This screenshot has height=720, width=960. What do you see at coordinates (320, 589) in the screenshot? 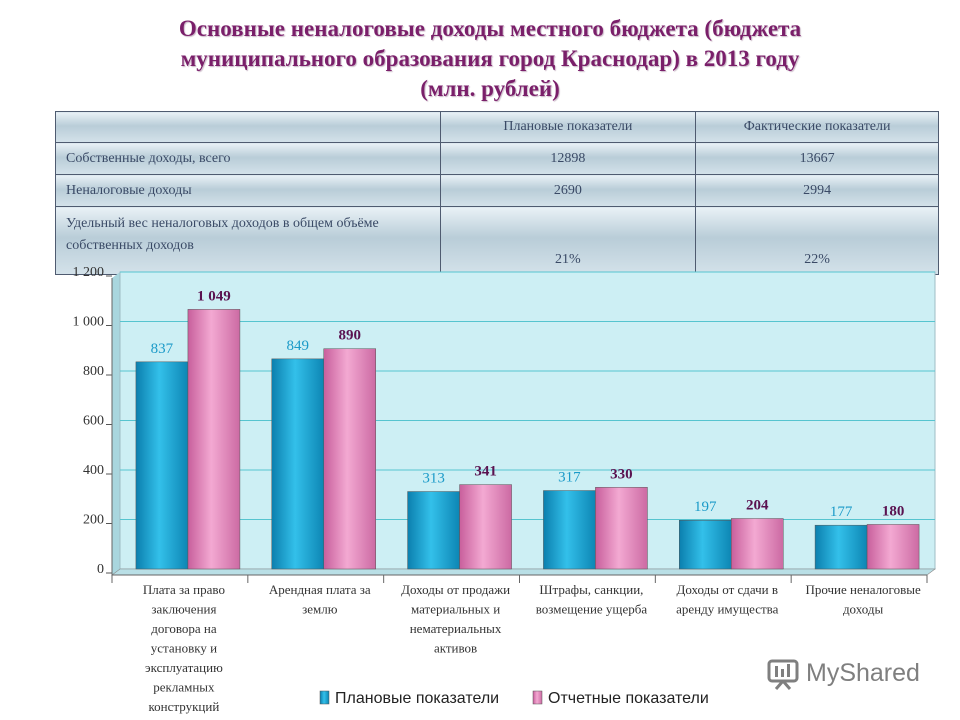
I see `x-tick-label: Арендная плата за` at bounding box center [320, 589].